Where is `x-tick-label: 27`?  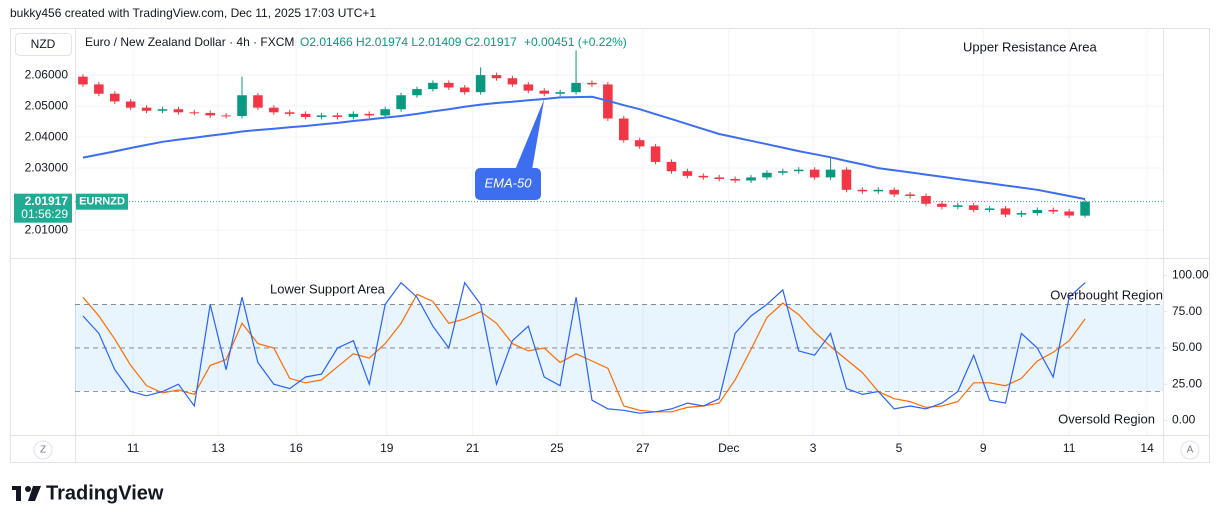
x-tick-label: 27 is located at coordinates (643, 448).